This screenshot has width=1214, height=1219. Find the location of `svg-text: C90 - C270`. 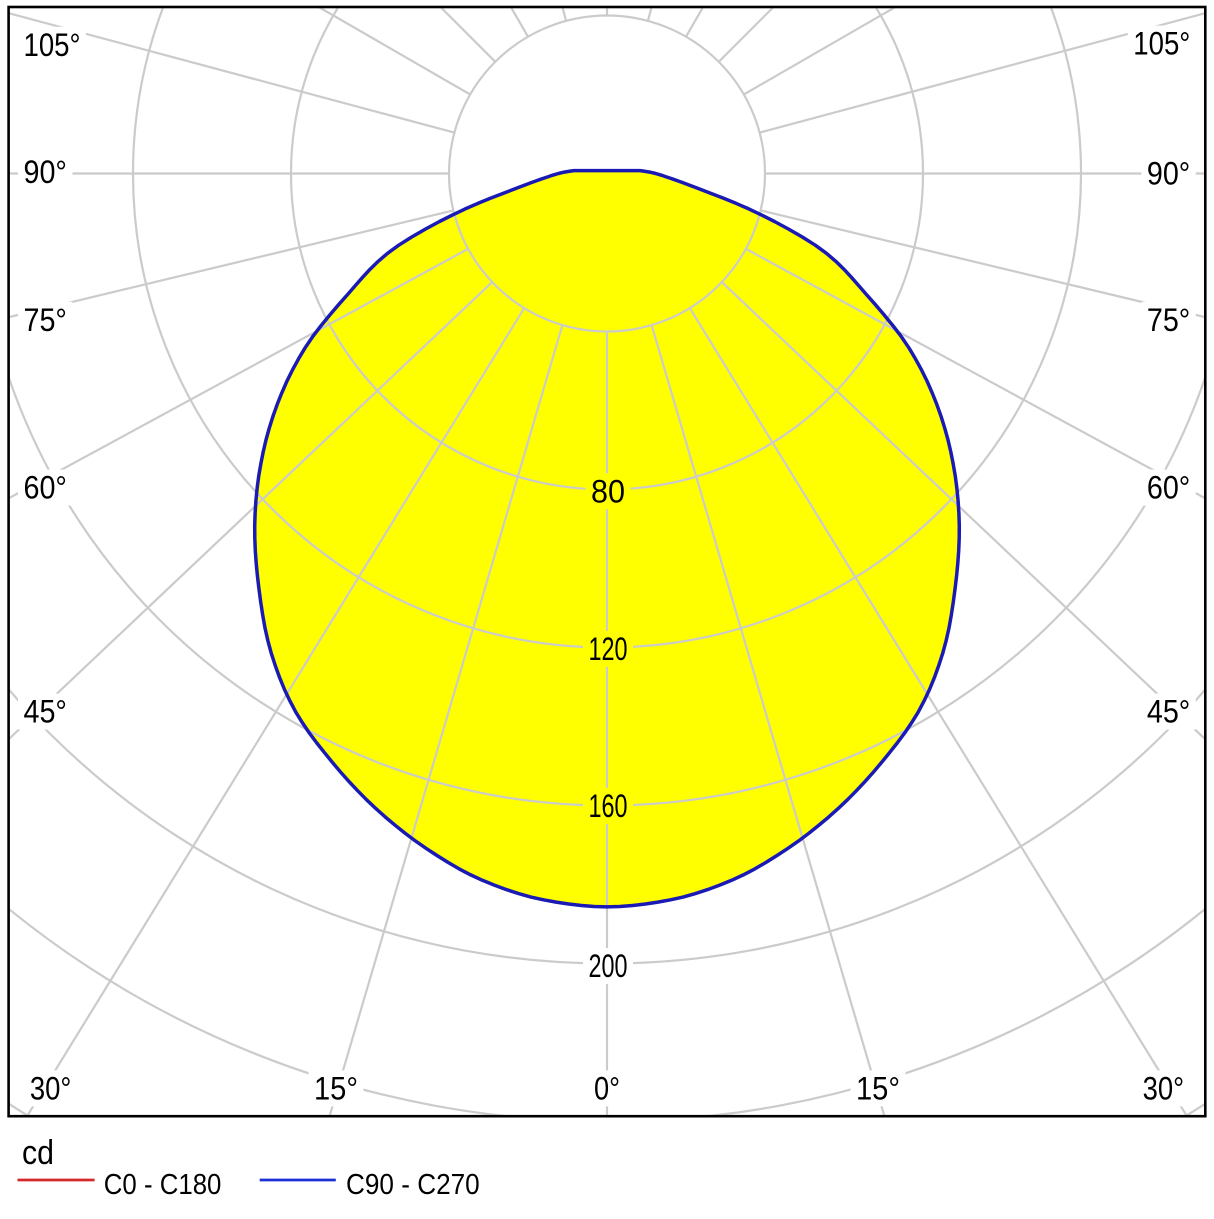

svg-text: C90 - C270 is located at coordinates (413, 1185).